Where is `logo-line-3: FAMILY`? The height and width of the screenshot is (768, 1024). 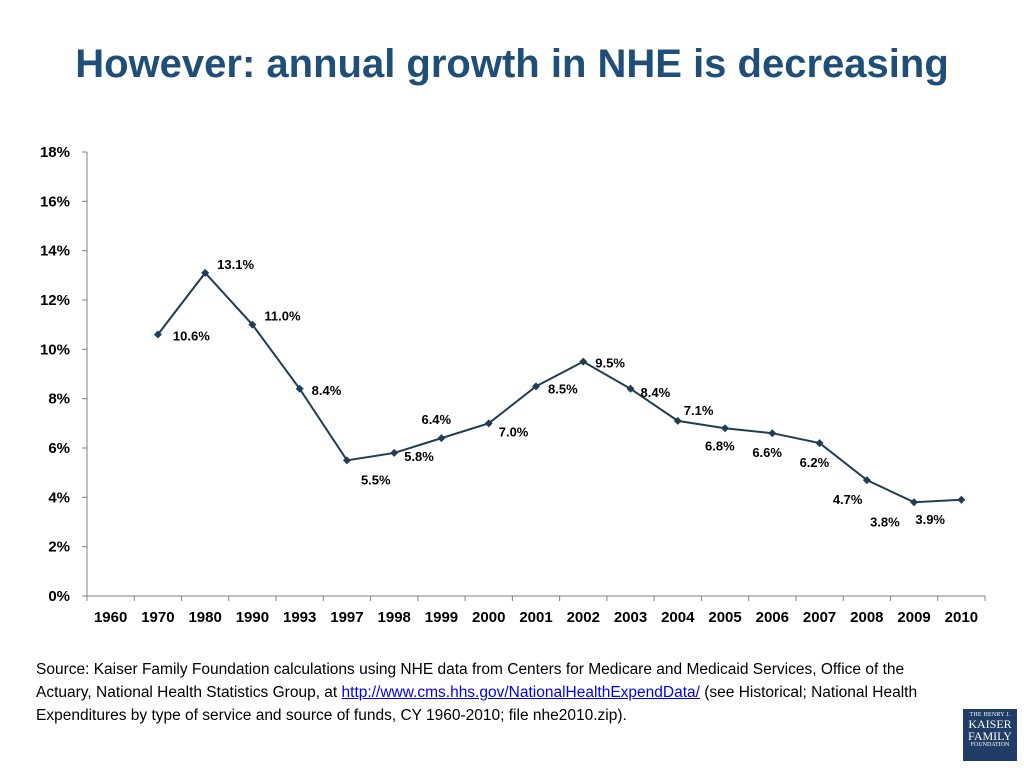 logo-line-3: FAMILY is located at coordinates (990, 736).